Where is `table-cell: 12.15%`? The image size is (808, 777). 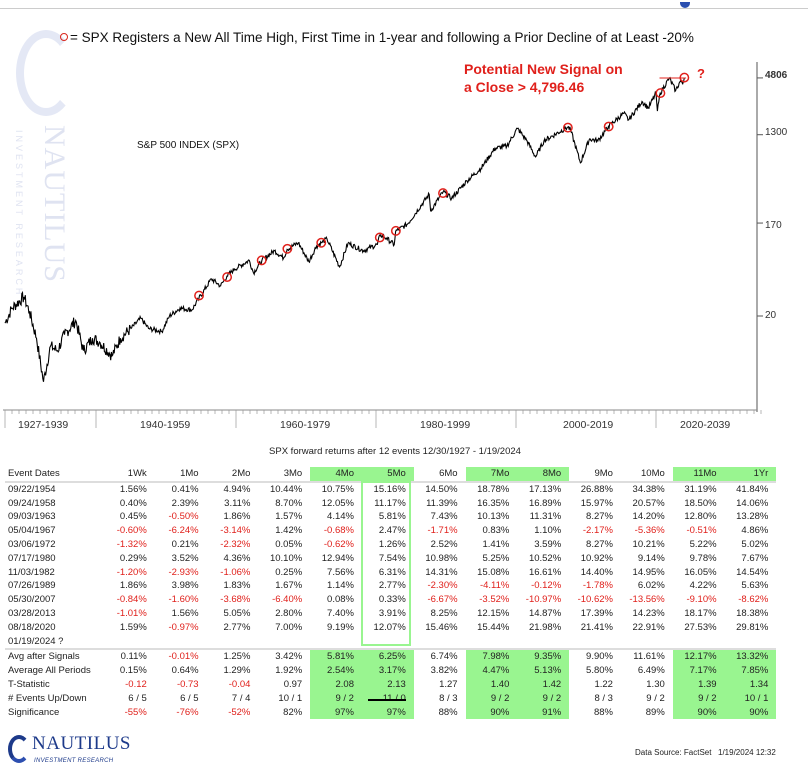 table-cell: 12.15% is located at coordinates (493, 613).